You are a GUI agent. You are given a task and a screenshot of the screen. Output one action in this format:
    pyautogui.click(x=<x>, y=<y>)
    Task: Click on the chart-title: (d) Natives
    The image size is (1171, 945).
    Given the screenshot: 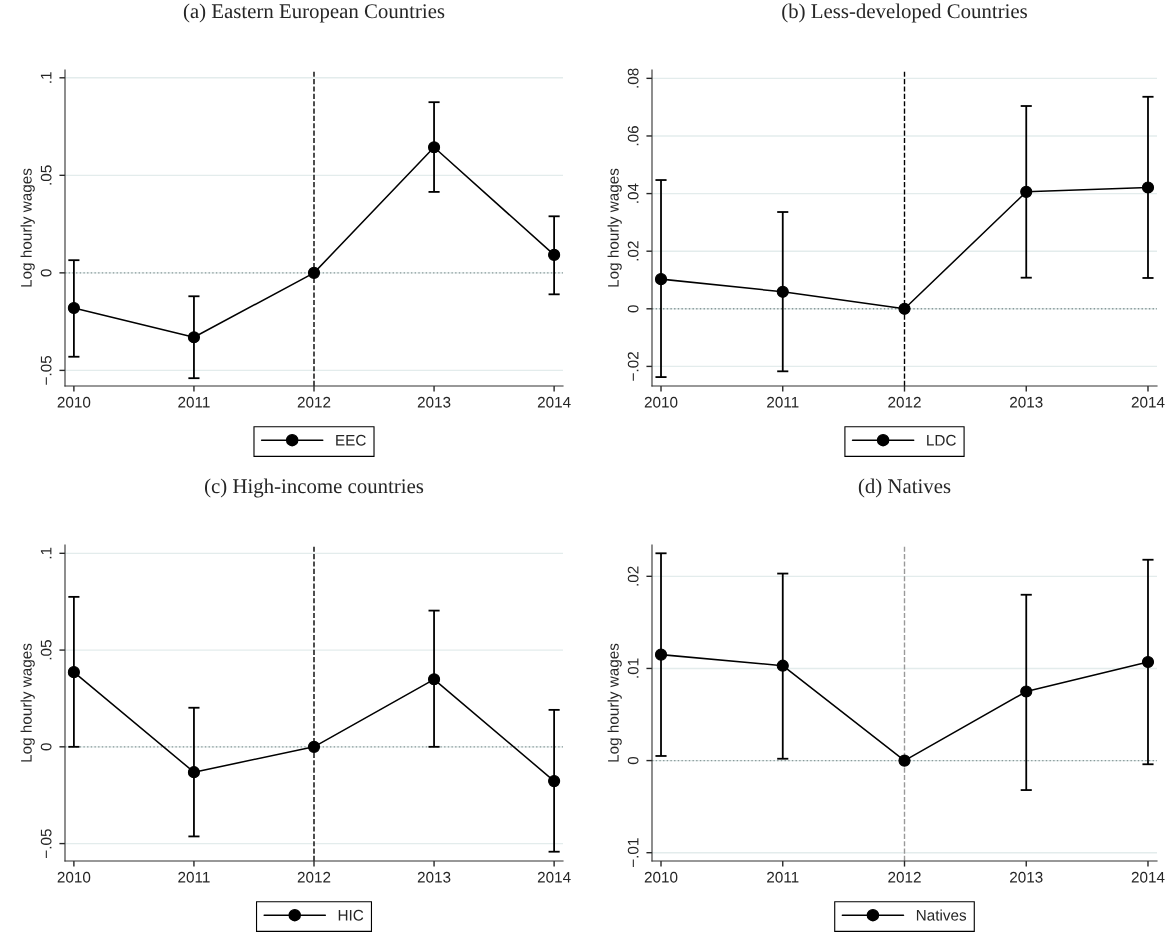 What is the action you would take?
    pyautogui.click(x=904, y=488)
    